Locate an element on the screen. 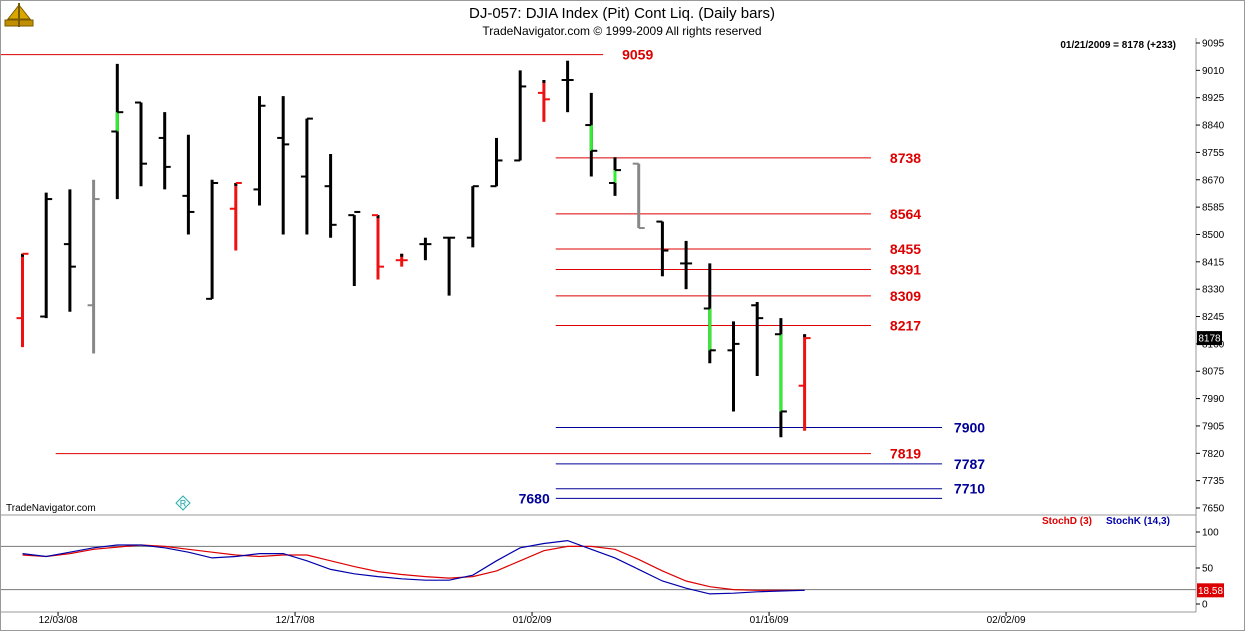  last-price-value: 8178 is located at coordinates (1209, 339).